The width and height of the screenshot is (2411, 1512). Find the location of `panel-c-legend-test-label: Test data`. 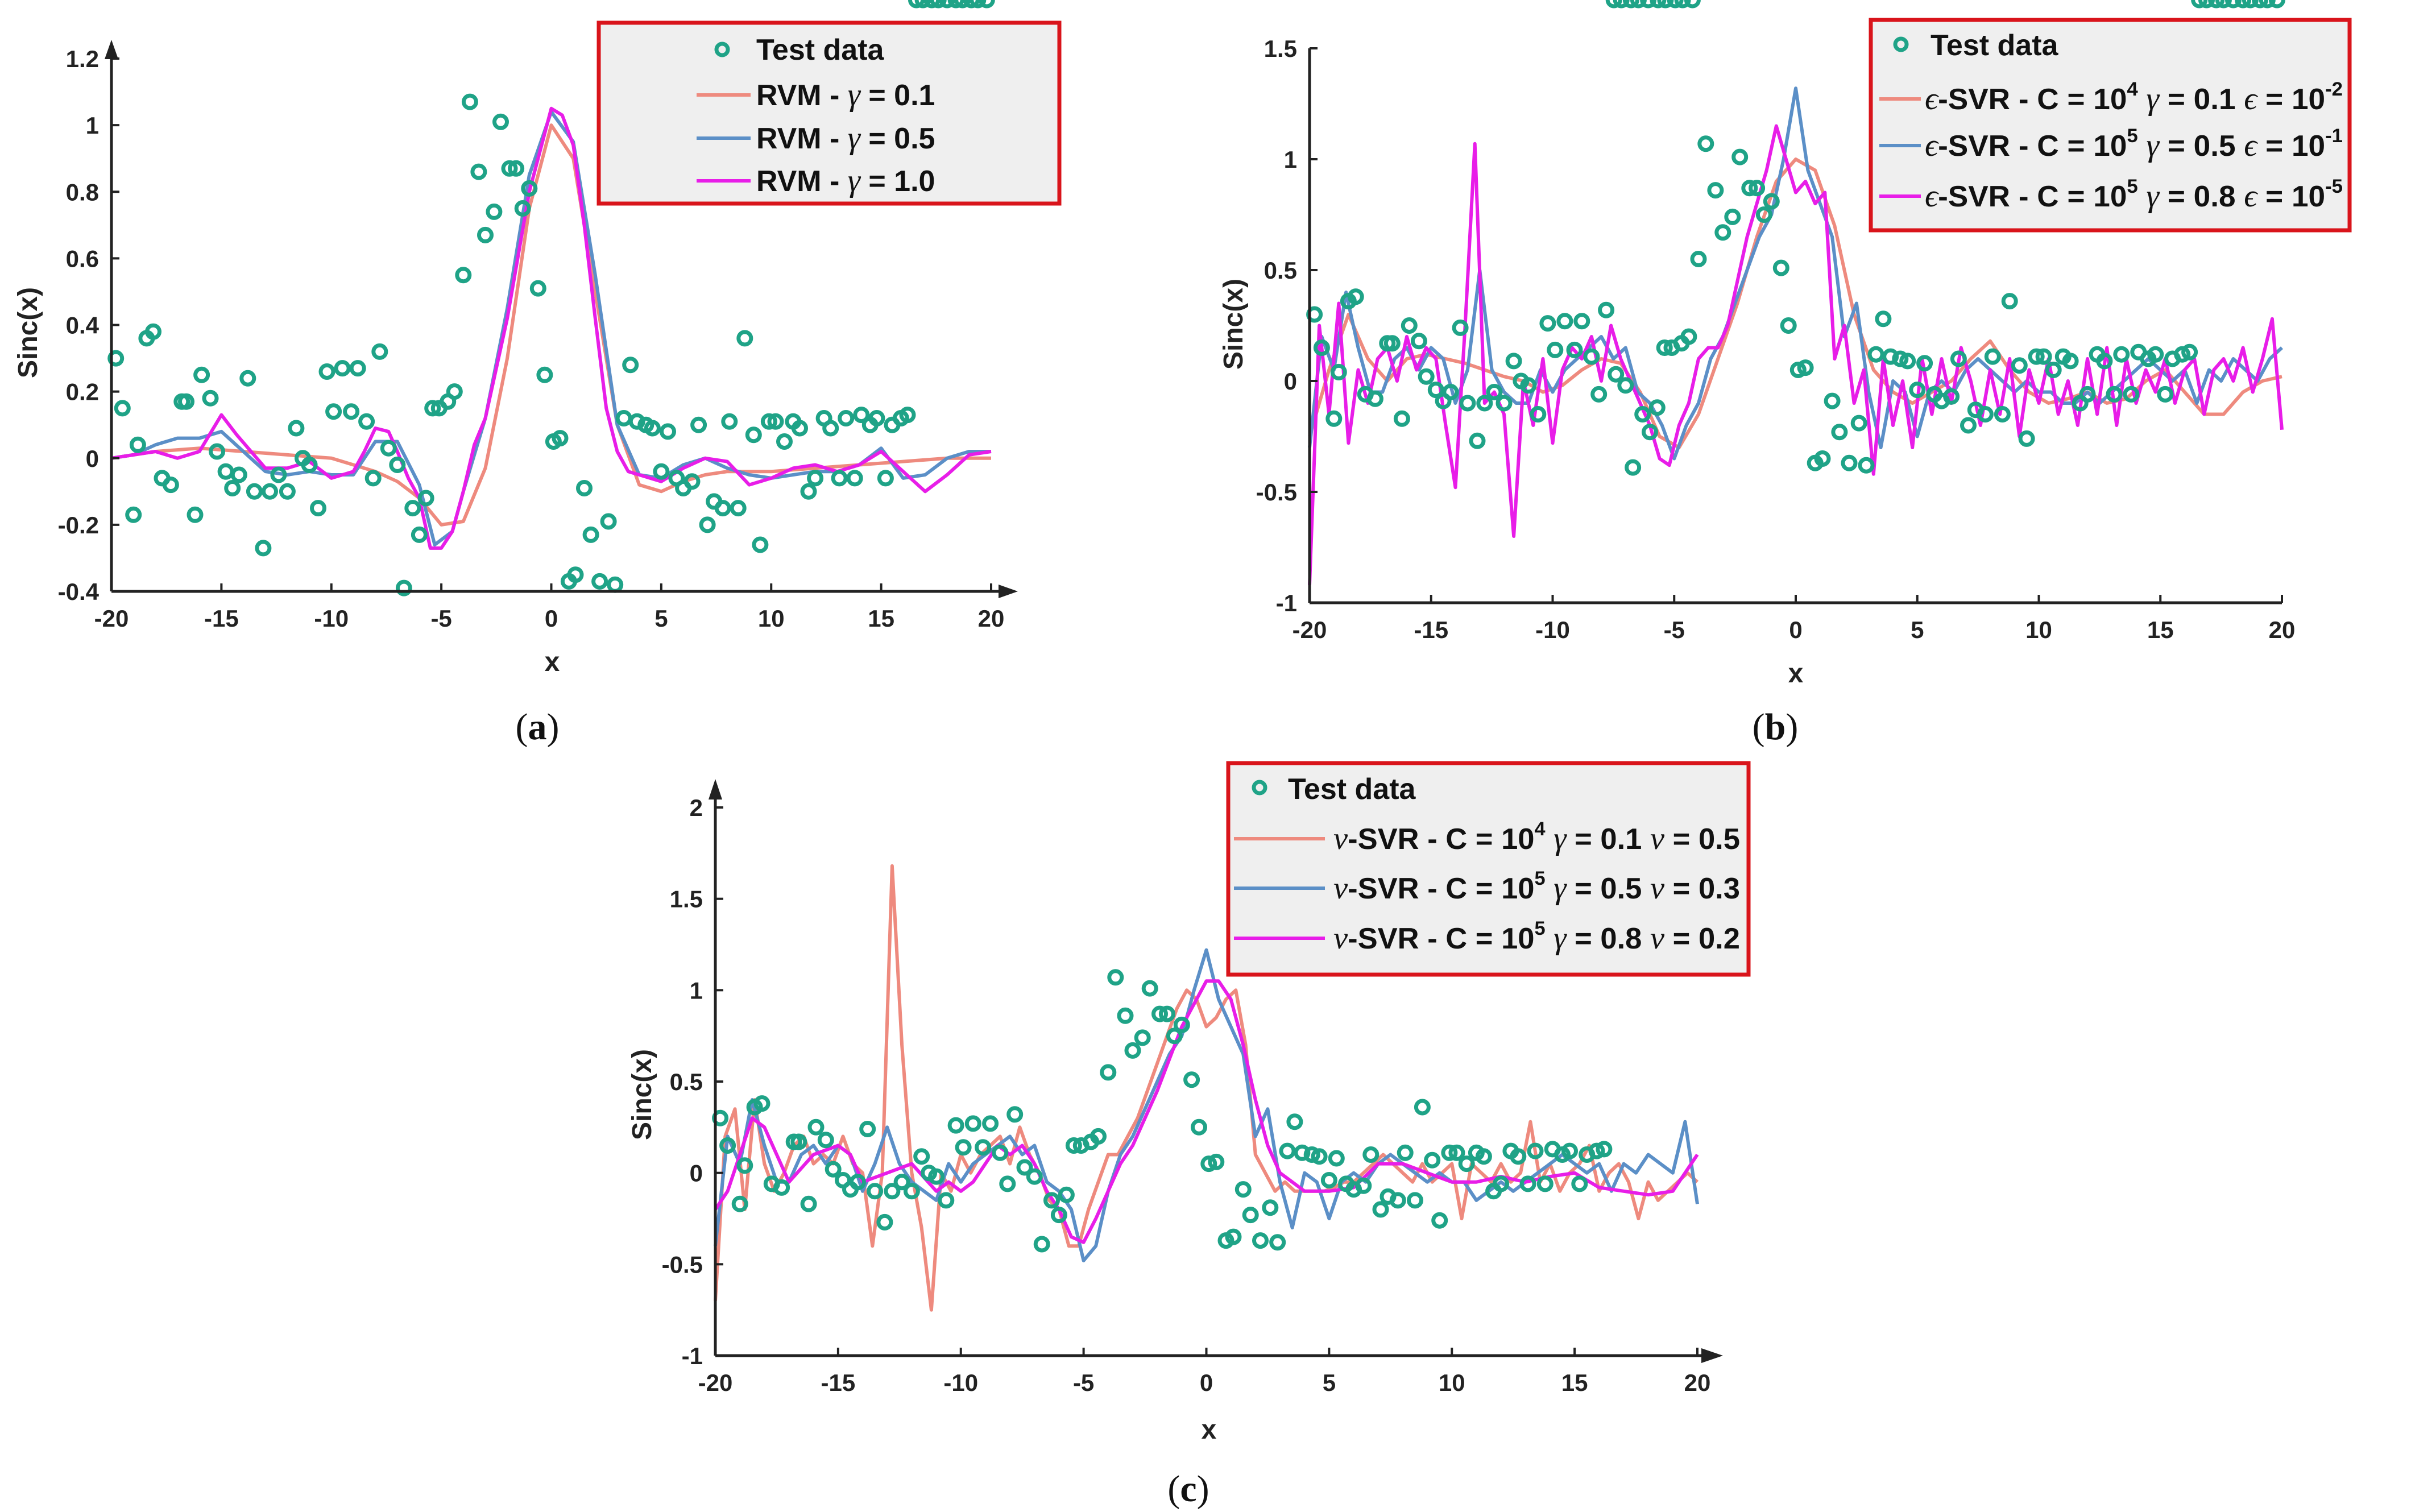

panel-c-legend-test-label: Test data is located at coordinates (1352, 789).